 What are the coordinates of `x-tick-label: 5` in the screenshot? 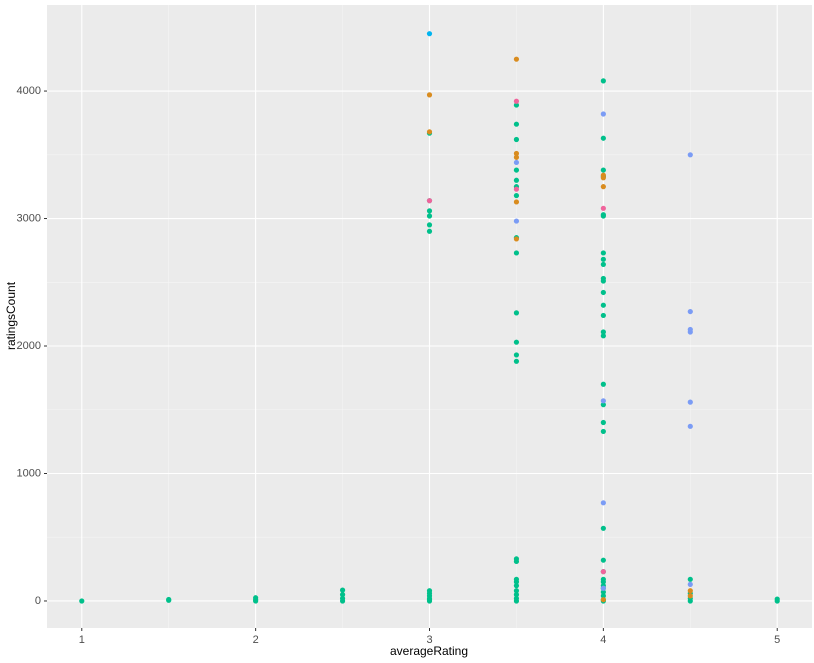 It's located at (777, 640).